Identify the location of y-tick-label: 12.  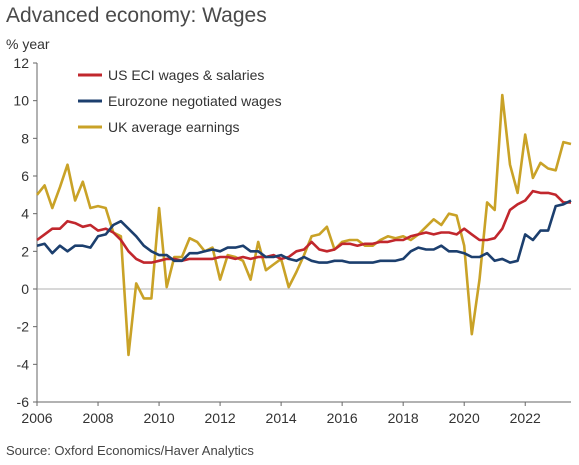
(21, 63).